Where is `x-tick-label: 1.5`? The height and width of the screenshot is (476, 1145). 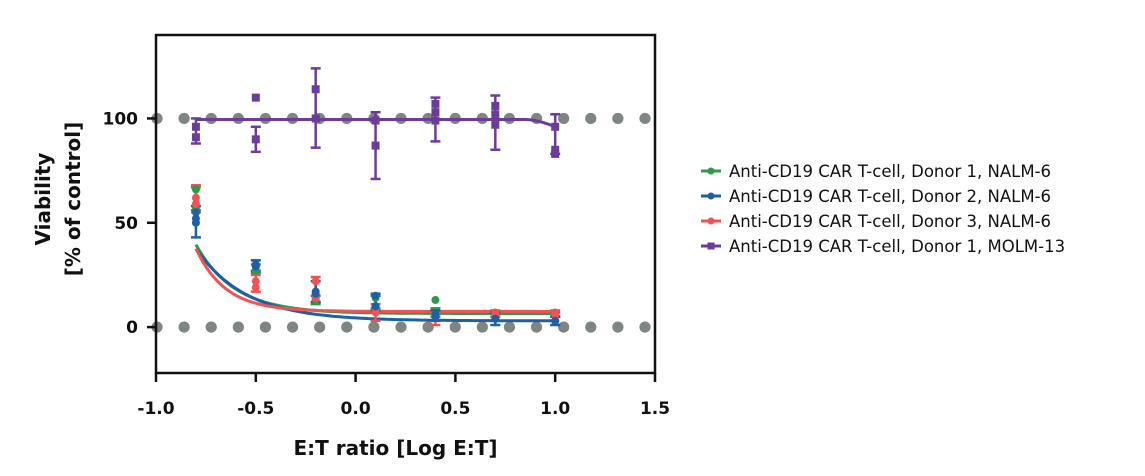
x-tick-label: 1.5 is located at coordinates (655, 409).